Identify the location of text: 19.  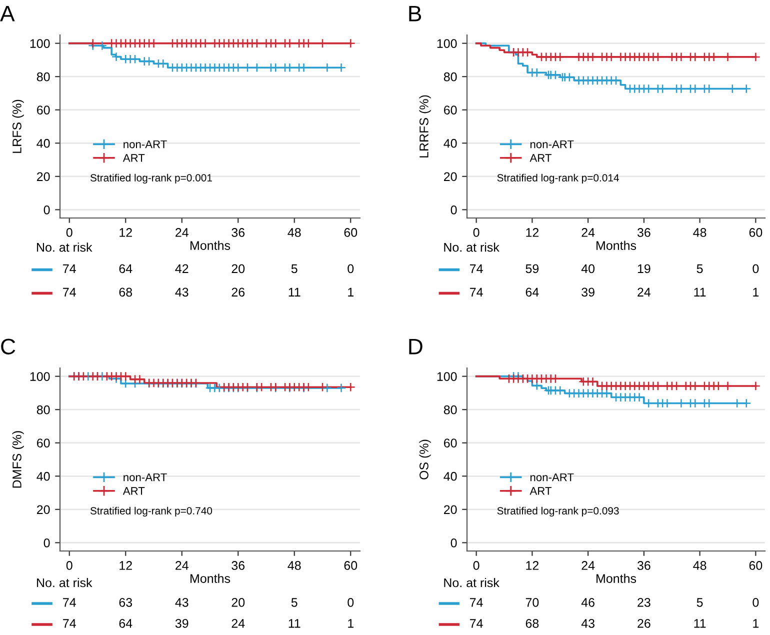
(644, 269).